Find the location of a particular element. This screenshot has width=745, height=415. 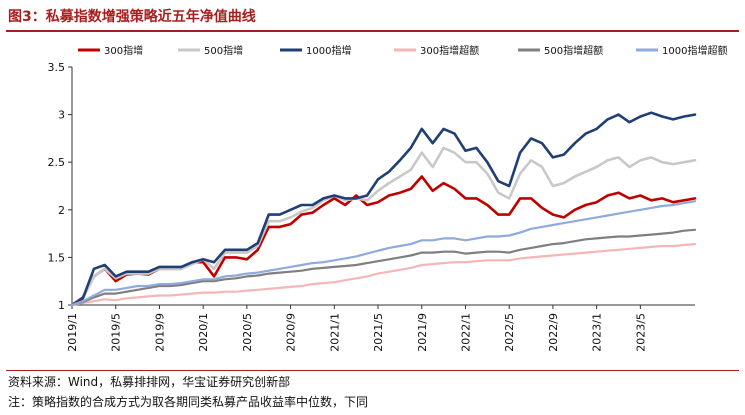

x-tick-label: 2021/5 is located at coordinates (378, 332).